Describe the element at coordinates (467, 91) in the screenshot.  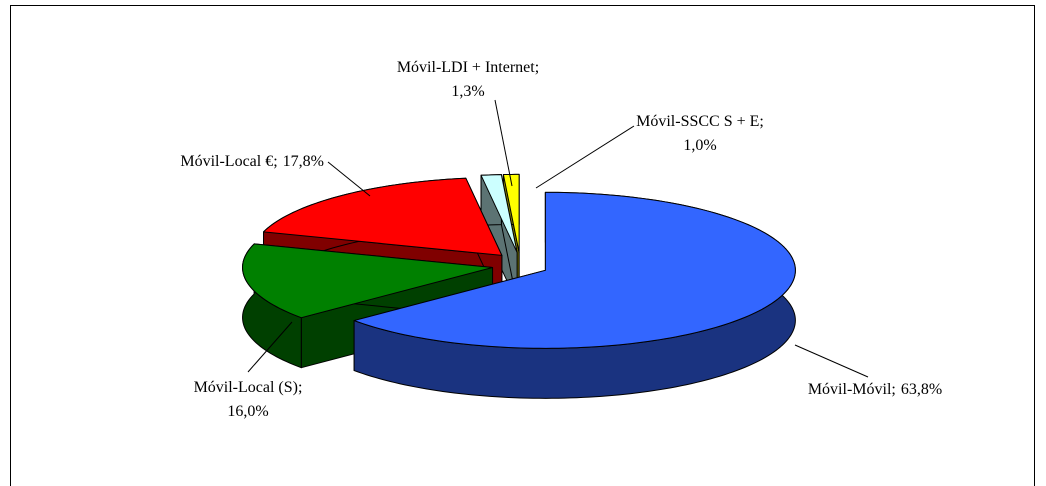
I see `value-label: 1,3%` at that location.